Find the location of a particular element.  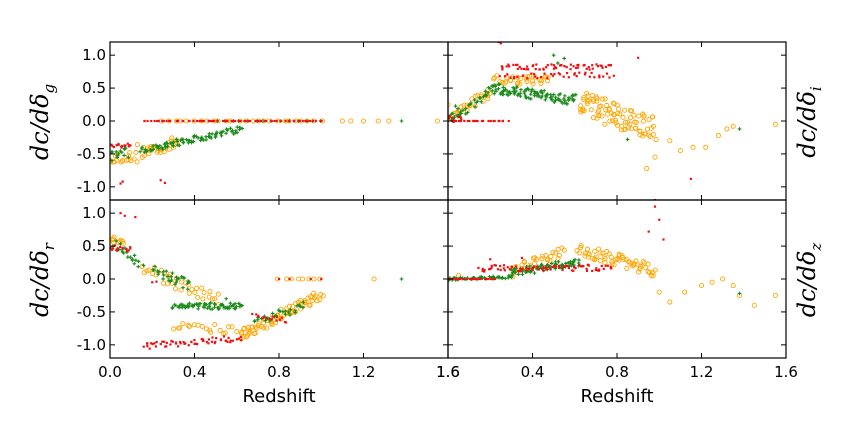

svg-text: dc/dδr is located at coordinates (42, 279).